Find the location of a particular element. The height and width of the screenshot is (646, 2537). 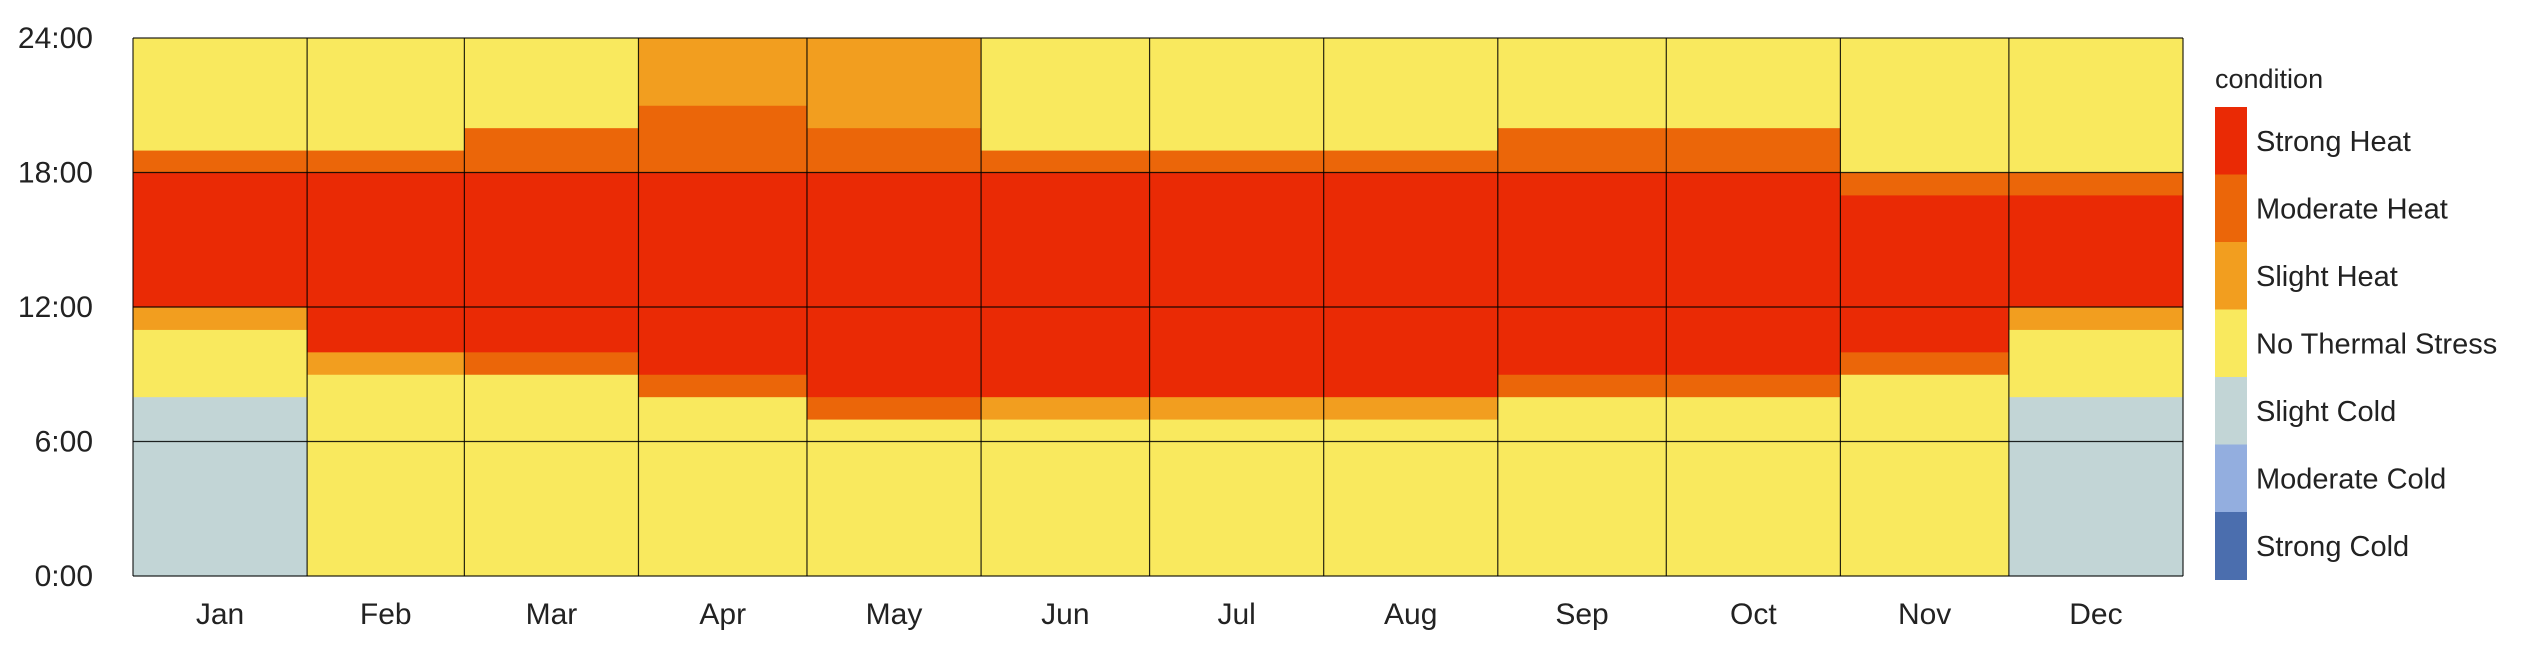

heatmap-cell-sep-2000to2400 is located at coordinates (1582, 83).